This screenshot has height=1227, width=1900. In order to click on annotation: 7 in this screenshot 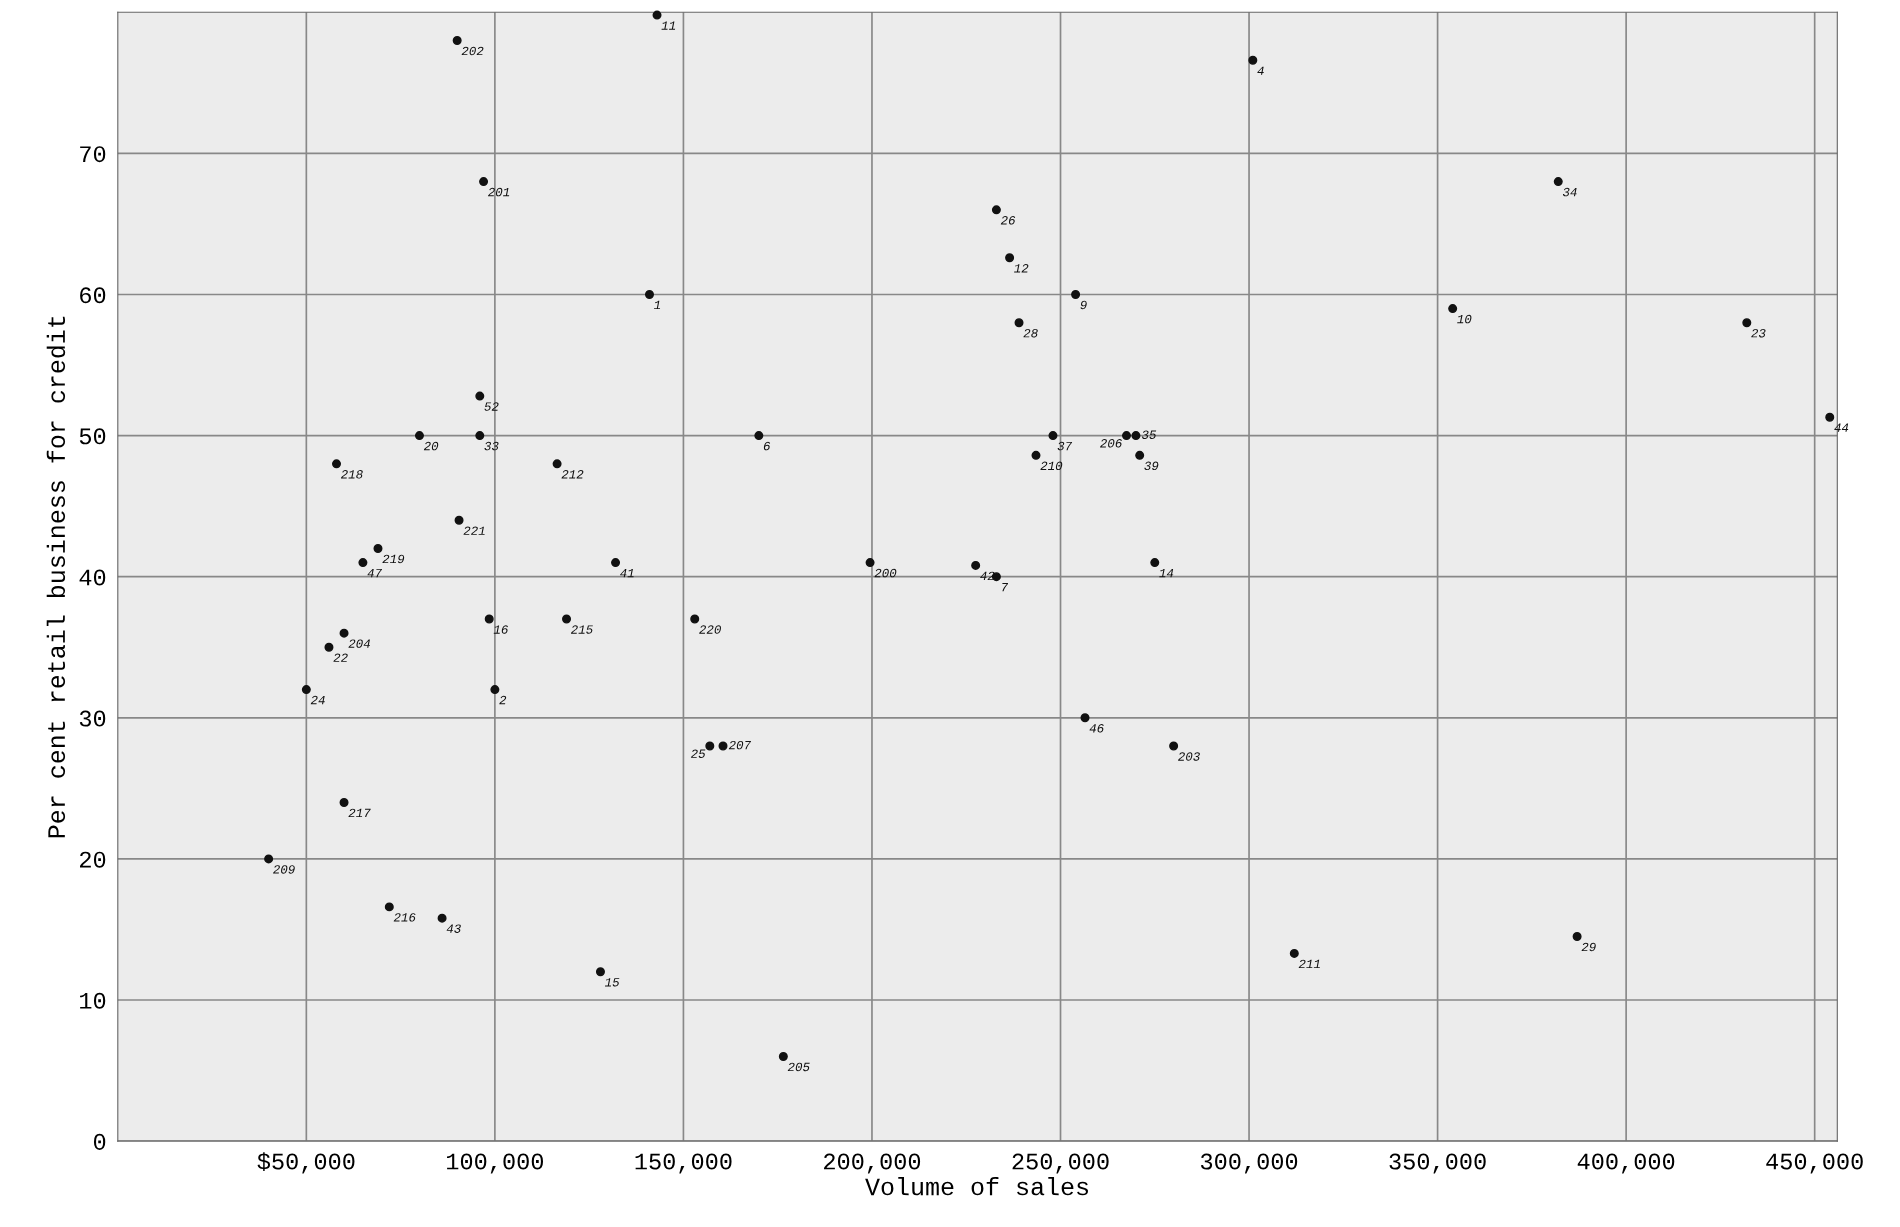, I will do `click(1005, 587)`.